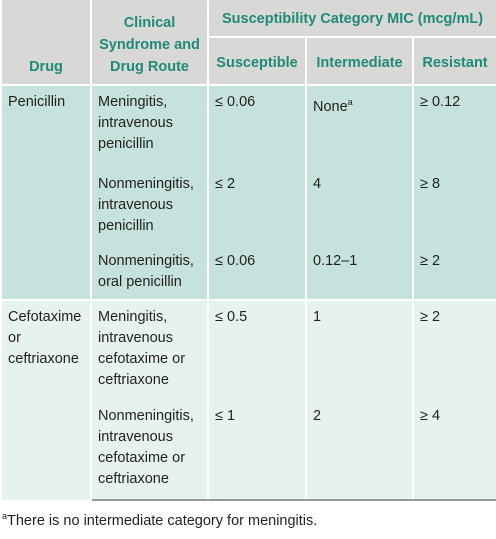 The image size is (496, 539). What do you see at coordinates (149, 206) in the screenshot?
I see `syndrome-cell: Nonmeningitis, intravenous penicillin` at bounding box center [149, 206].